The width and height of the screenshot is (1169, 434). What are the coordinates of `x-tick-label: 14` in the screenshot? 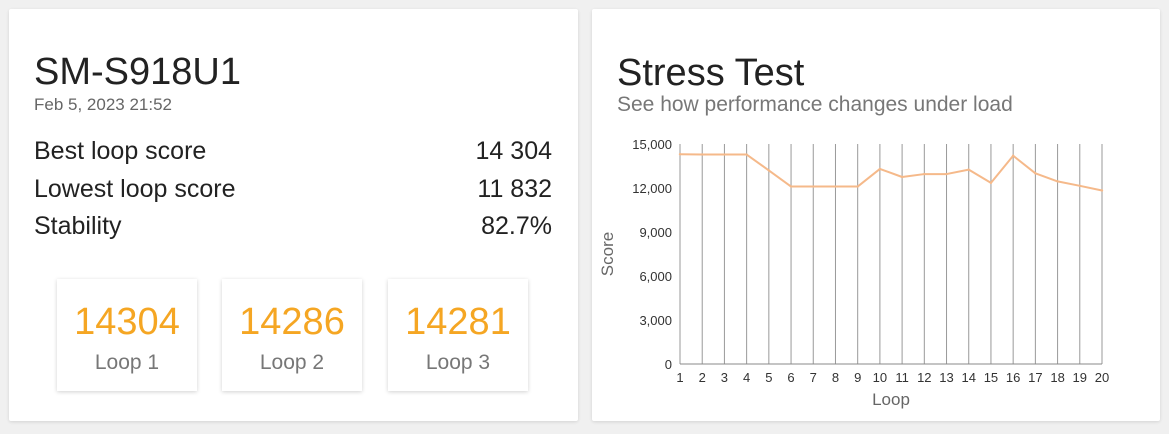 It's located at (969, 377).